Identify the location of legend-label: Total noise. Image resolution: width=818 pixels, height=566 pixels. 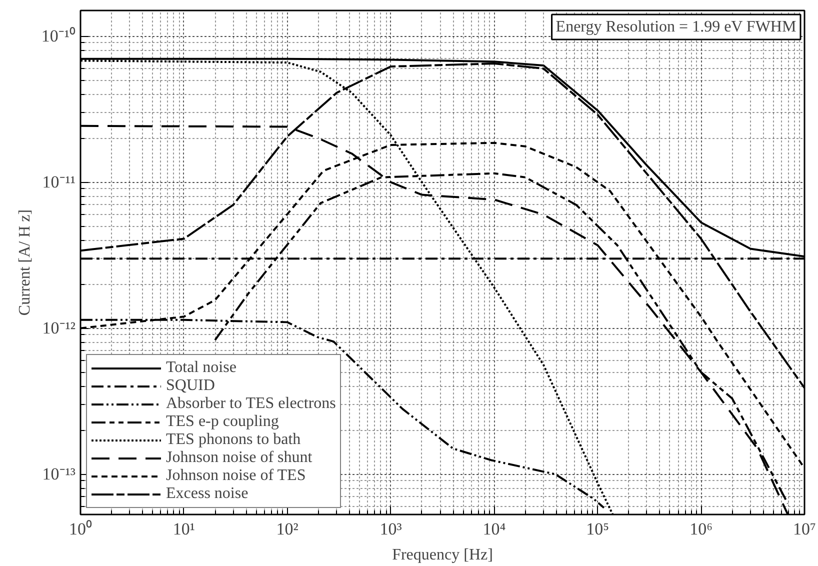
(201, 368).